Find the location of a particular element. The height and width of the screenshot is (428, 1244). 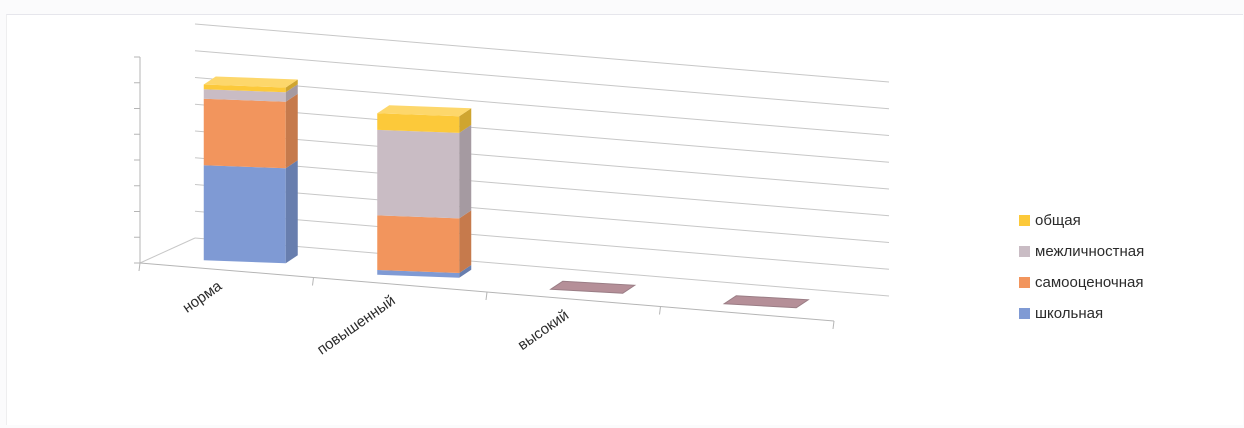

x-tick-label: повышенный is located at coordinates (356, 325).